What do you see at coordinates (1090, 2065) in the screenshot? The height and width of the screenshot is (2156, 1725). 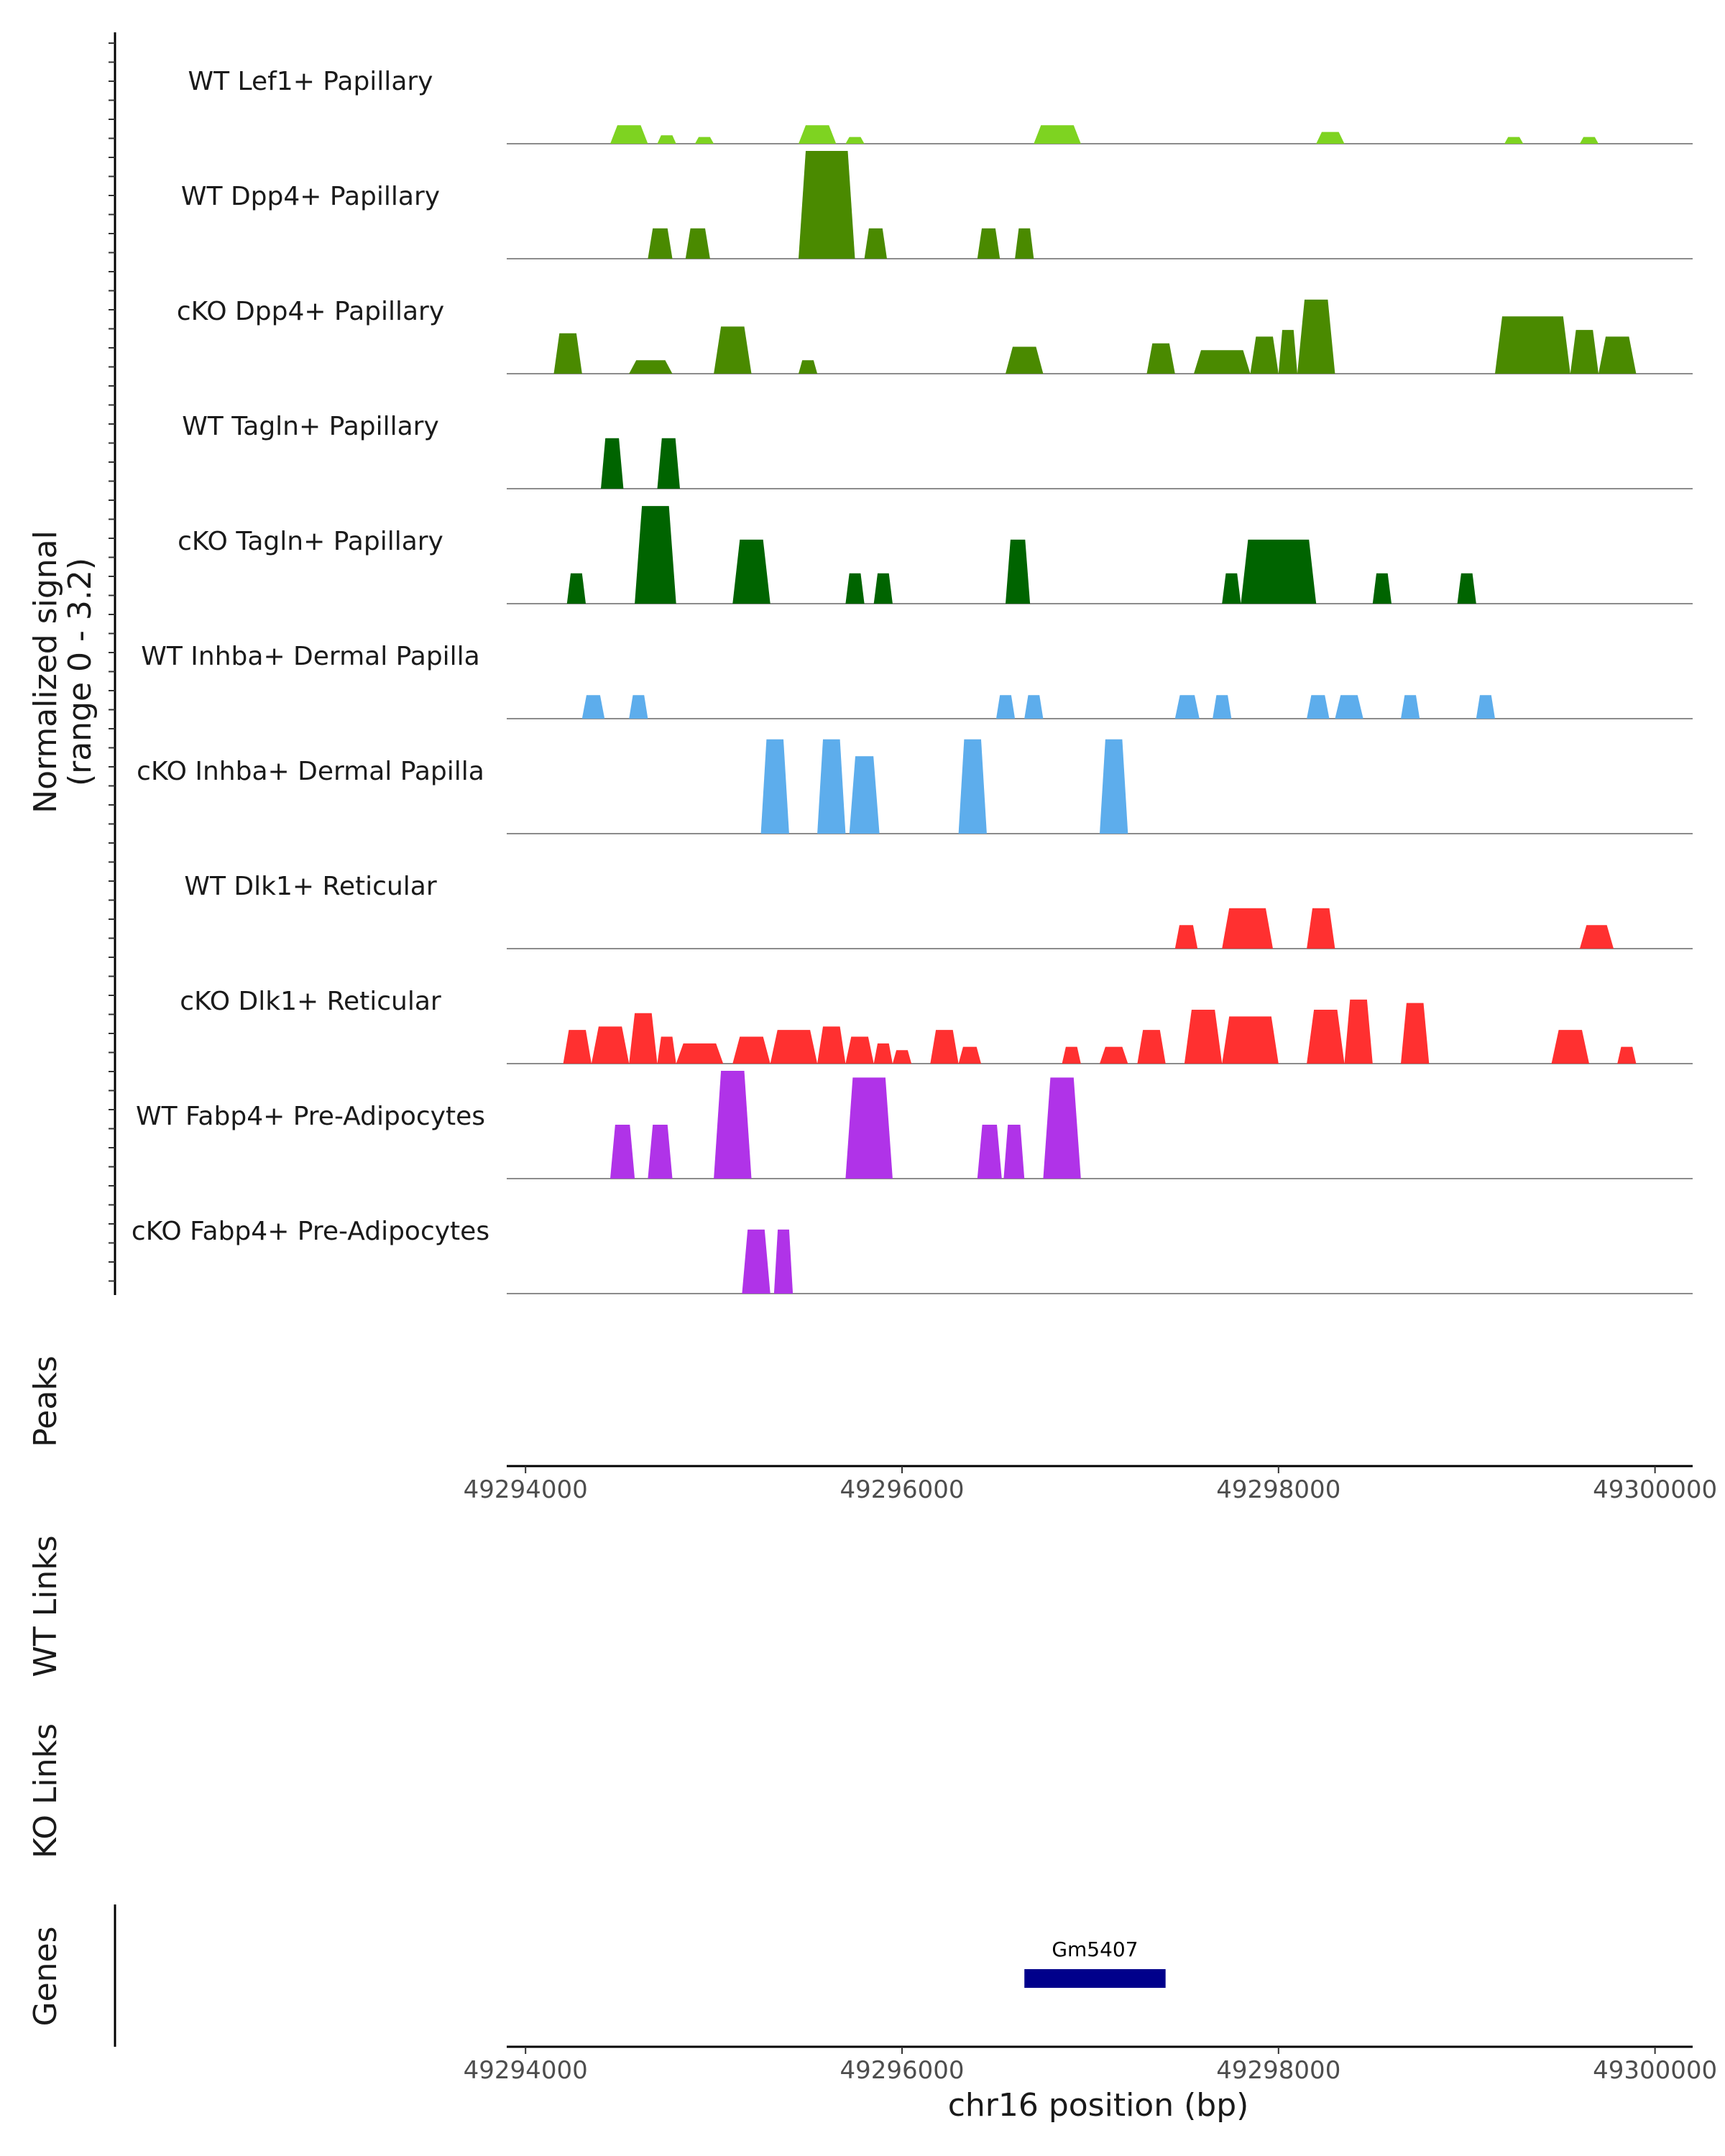 I see `genes-x-axis: 49294000 49296000 49298000 49300000` at bounding box center [1090, 2065].